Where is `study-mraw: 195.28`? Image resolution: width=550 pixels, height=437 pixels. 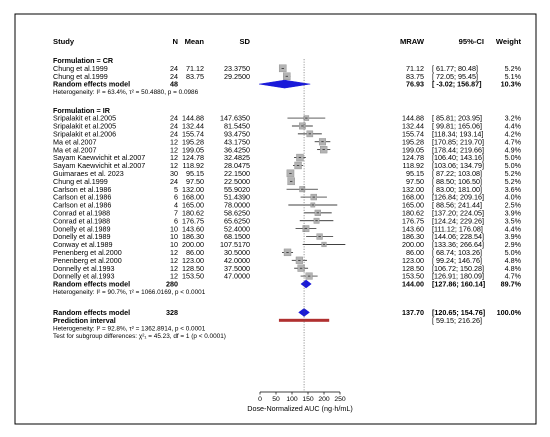 study-mraw: 195.28 is located at coordinates (413, 141).